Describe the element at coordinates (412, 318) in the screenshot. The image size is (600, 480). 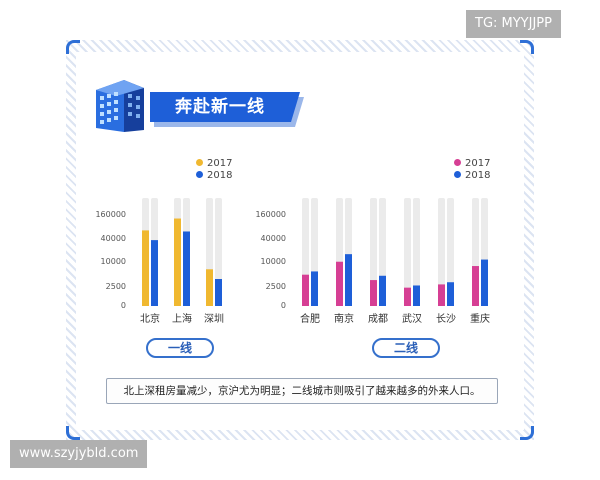
I see `x-tick-label: 武汉` at that location.